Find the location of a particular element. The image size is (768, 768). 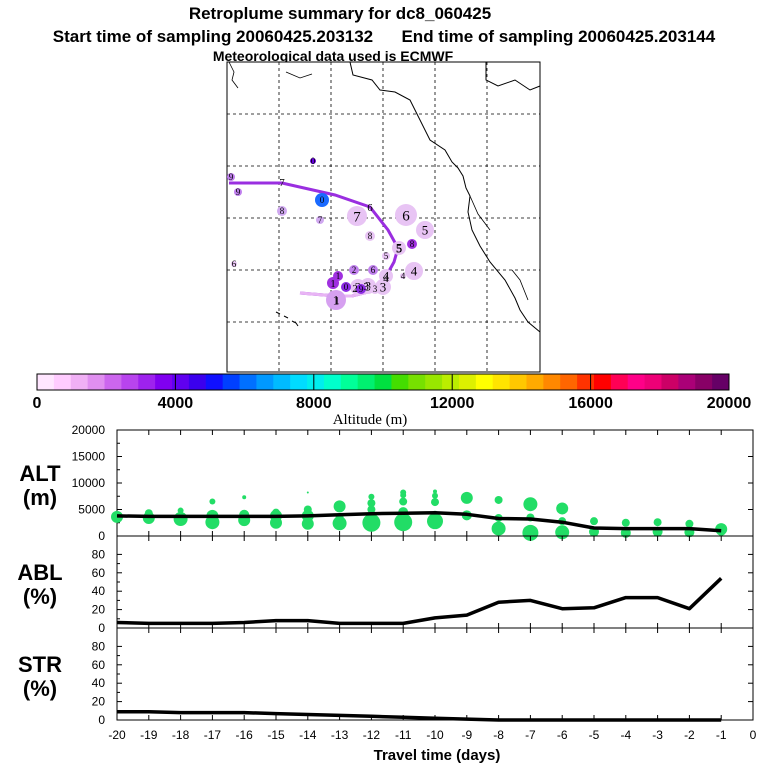

x-tick-label: 0 is located at coordinates (753, 735).